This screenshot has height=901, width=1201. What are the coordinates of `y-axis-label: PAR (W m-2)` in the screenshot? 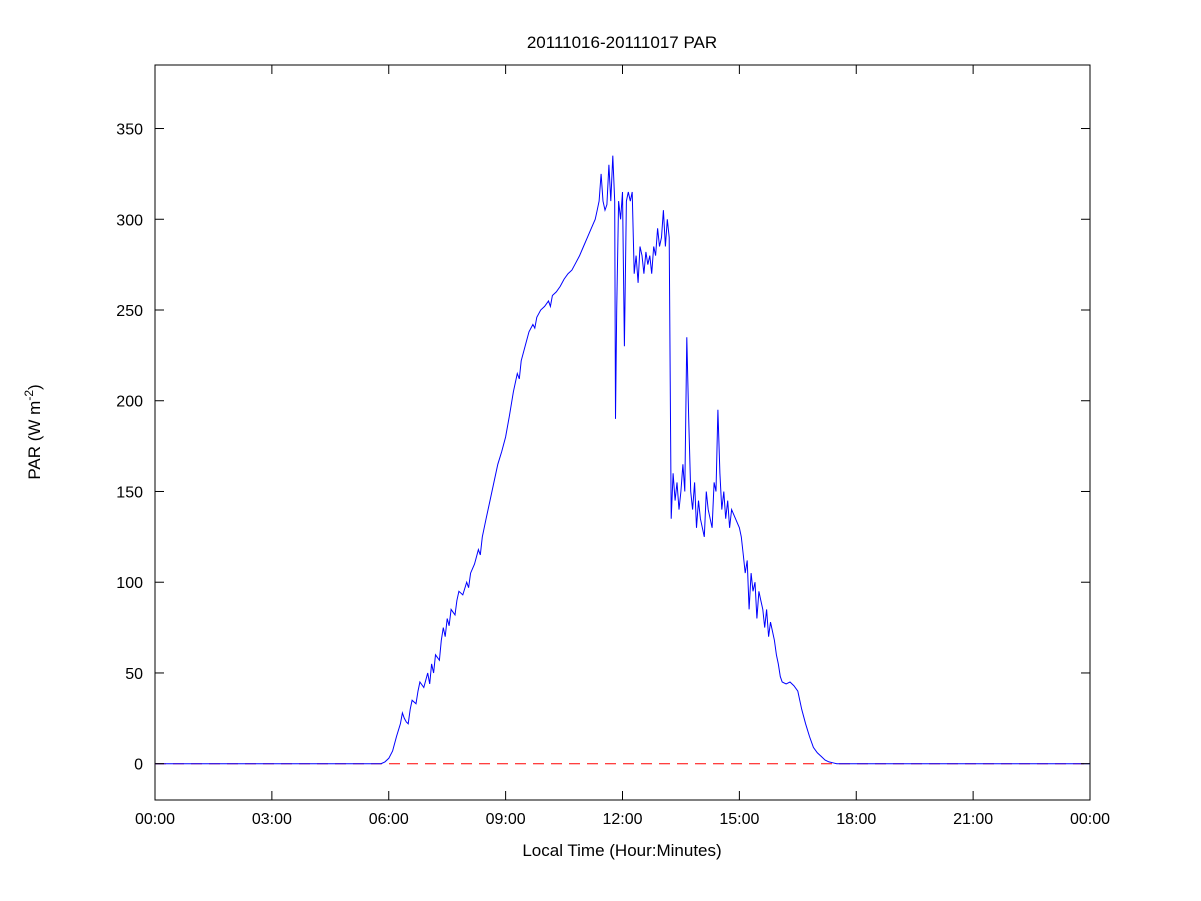 It's located at (33, 431).